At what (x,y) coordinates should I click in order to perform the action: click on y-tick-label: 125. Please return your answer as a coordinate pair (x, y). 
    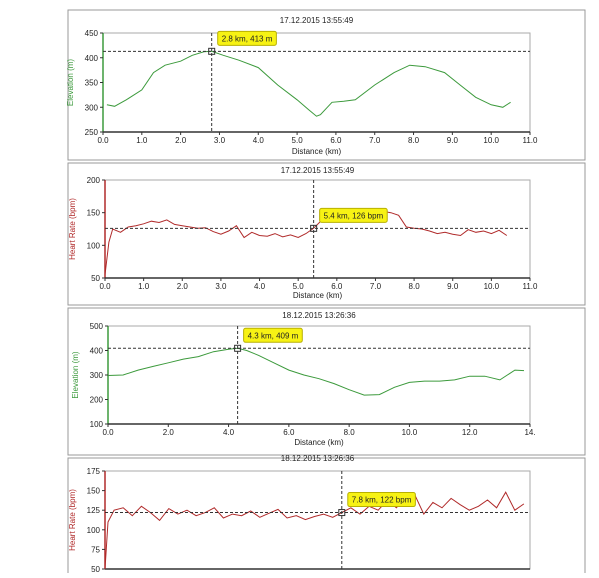
    Looking at the image, I should click on (94, 510).